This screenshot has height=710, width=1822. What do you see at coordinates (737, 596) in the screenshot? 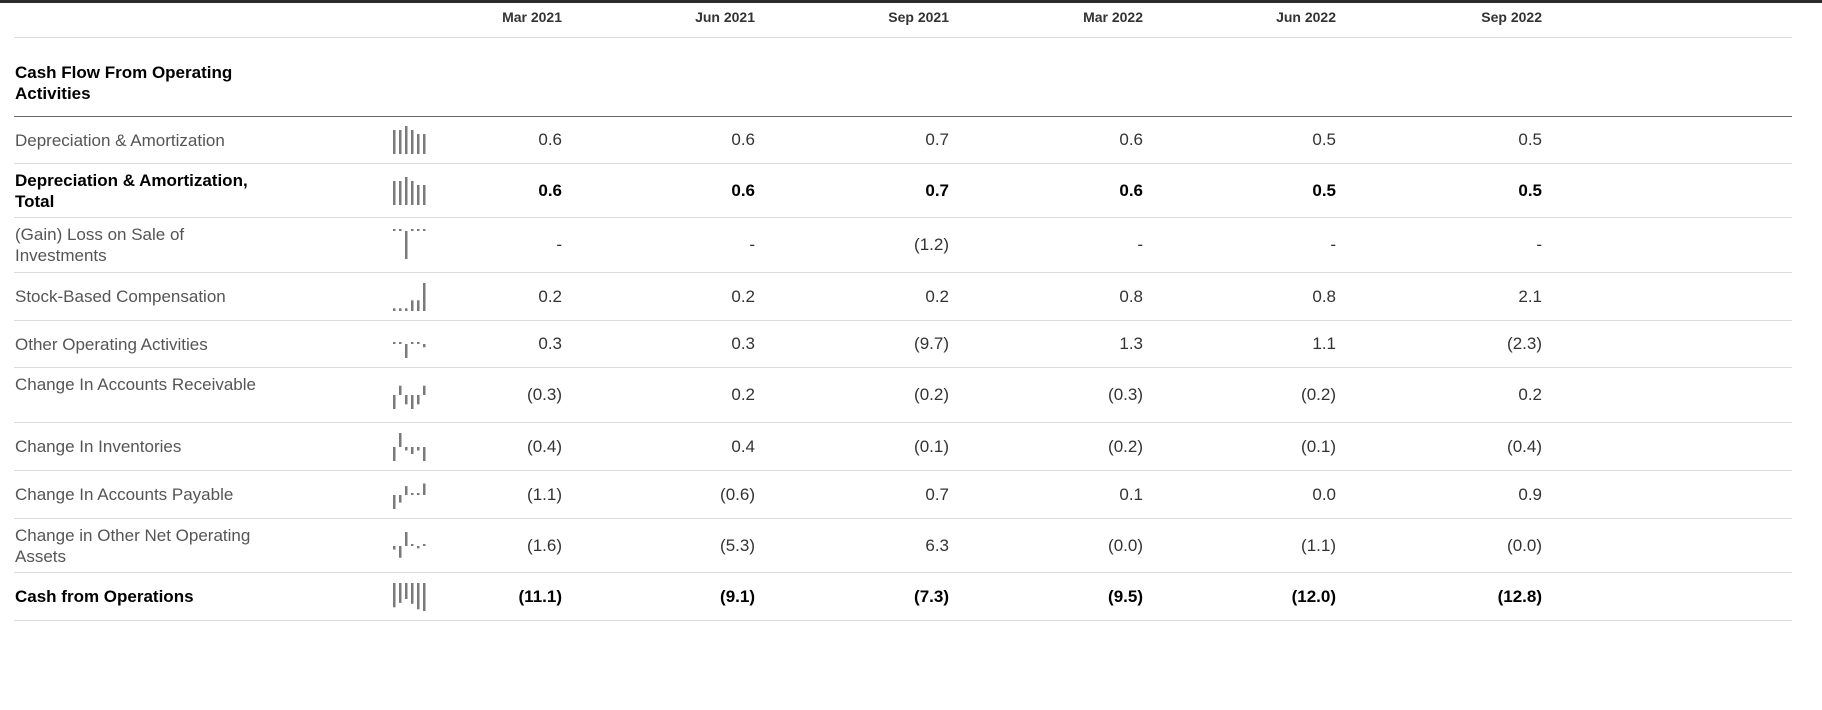
I see `row-value: (9.1)` at bounding box center [737, 596].